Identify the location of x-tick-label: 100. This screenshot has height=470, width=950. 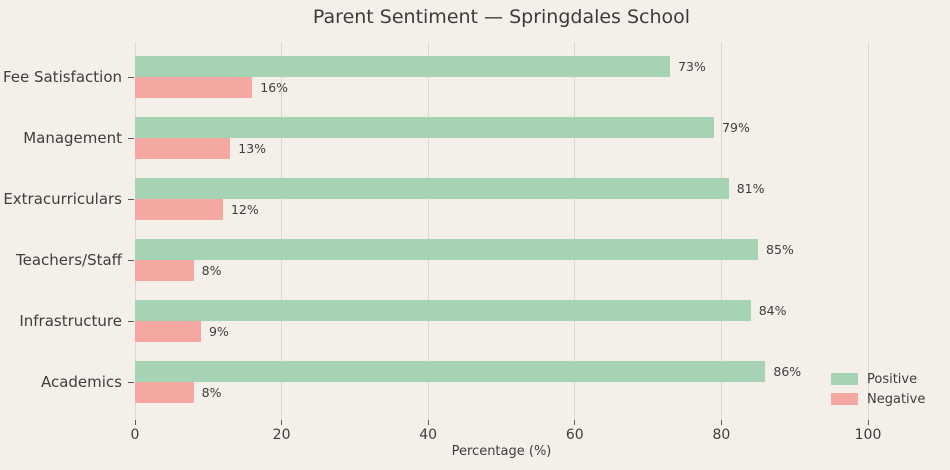
(868, 435).